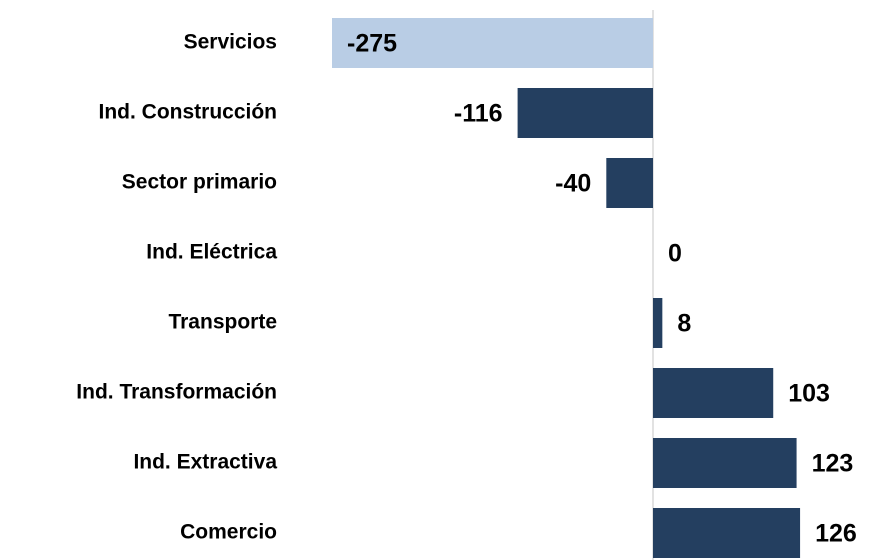 Image resolution: width=872 pixels, height=560 pixels. Describe the element at coordinates (188, 112) in the screenshot. I see `category-label: Ind. Construcción` at that location.